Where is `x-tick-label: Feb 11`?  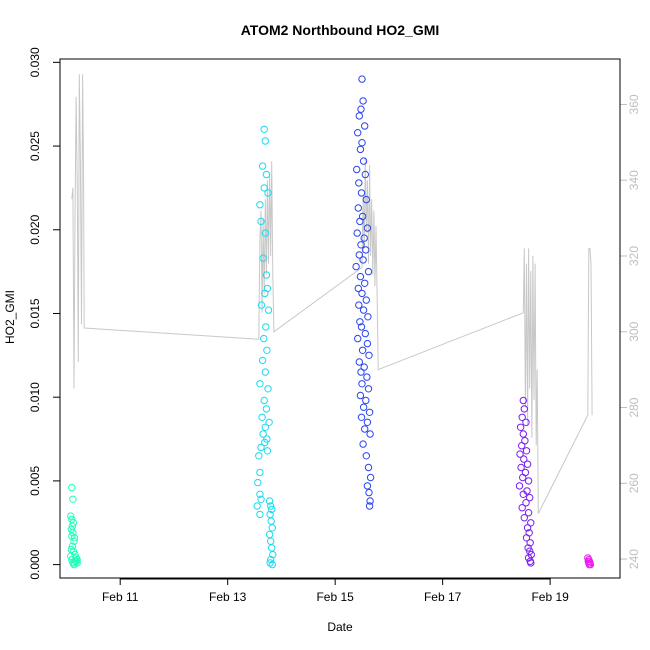
x-tick-label: Feb 11 is located at coordinates (120, 597).